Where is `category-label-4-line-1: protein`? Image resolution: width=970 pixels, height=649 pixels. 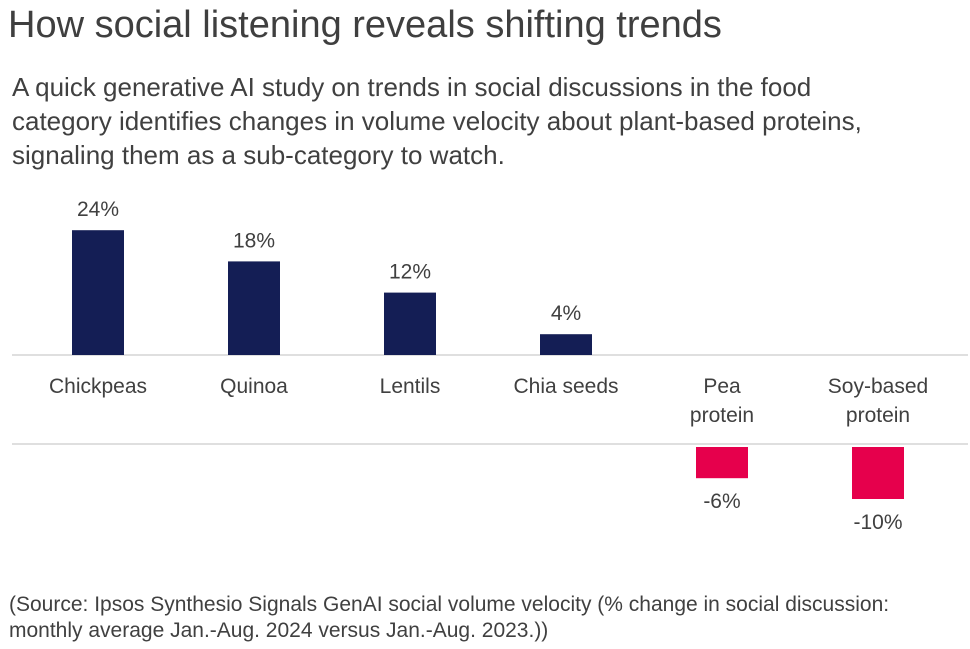 category-label-4-line-1: protein is located at coordinates (722, 415).